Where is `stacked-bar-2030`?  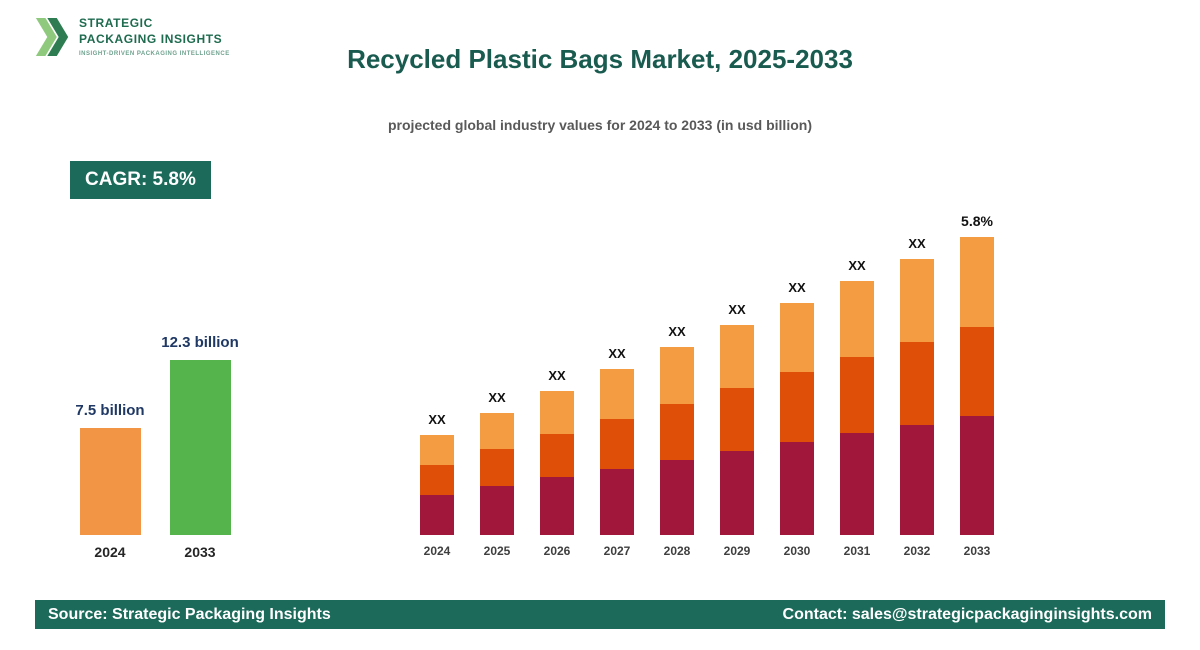
stacked-bar-2030 is located at coordinates (797, 419).